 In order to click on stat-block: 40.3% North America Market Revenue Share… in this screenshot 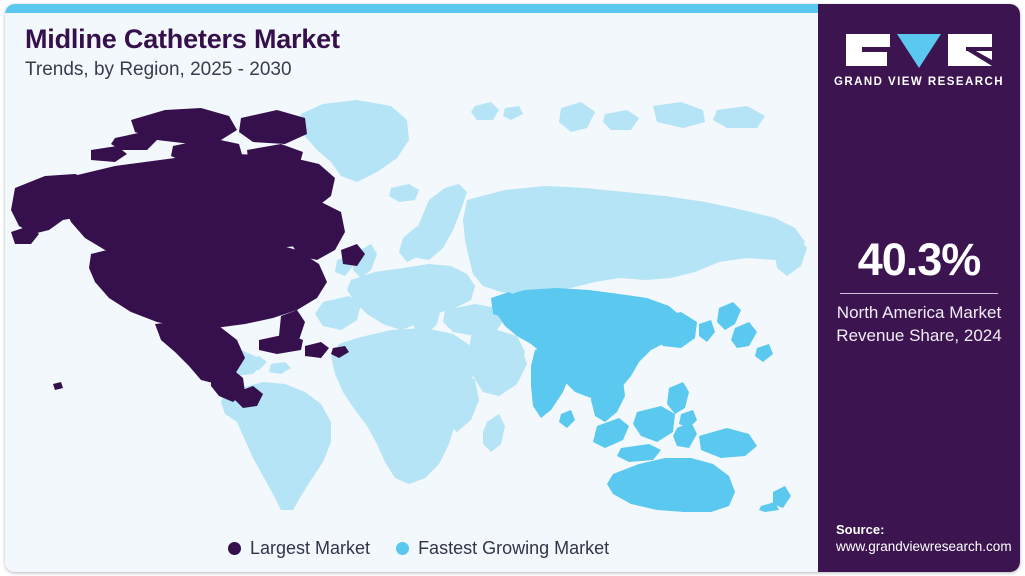, I will do `click(919, 292)`.